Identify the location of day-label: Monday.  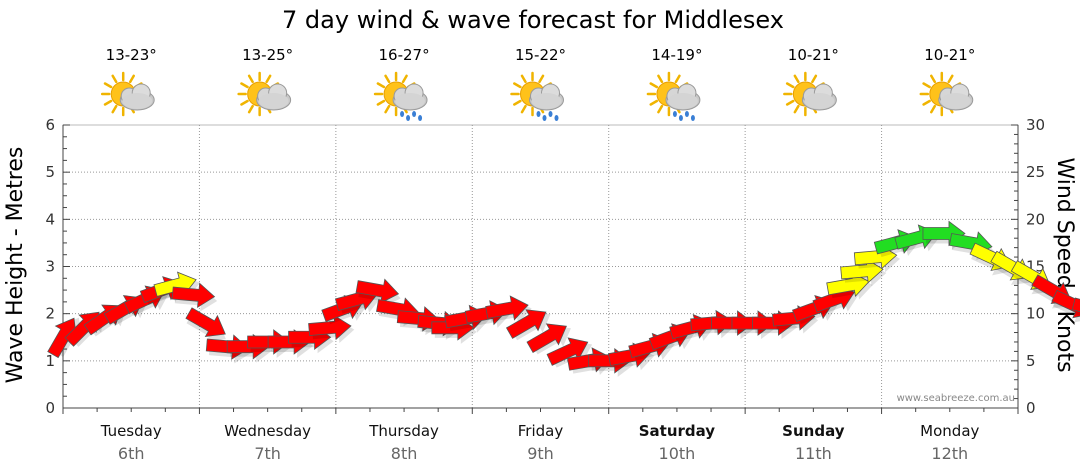
(949, 431).